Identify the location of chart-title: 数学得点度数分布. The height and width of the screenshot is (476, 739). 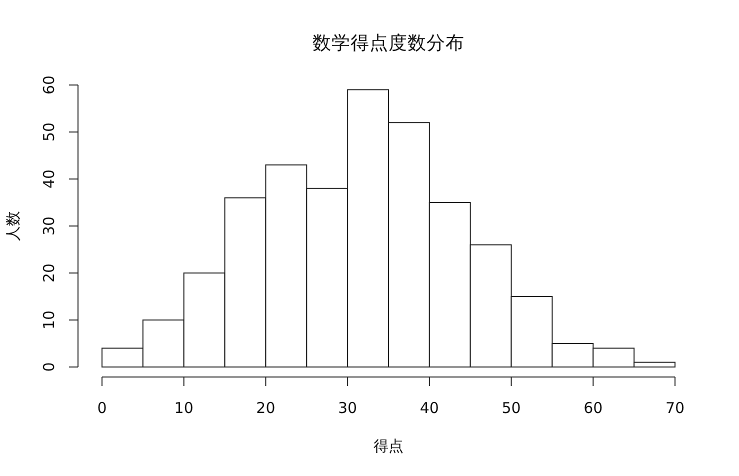
(388, 43).